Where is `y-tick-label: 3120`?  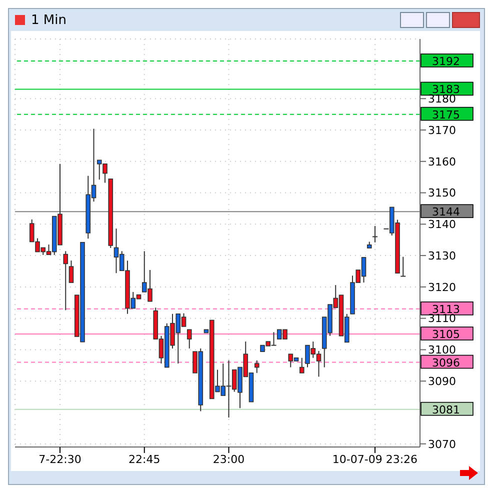 y-tick-label: 3120 is located at coordinates (442, 287).